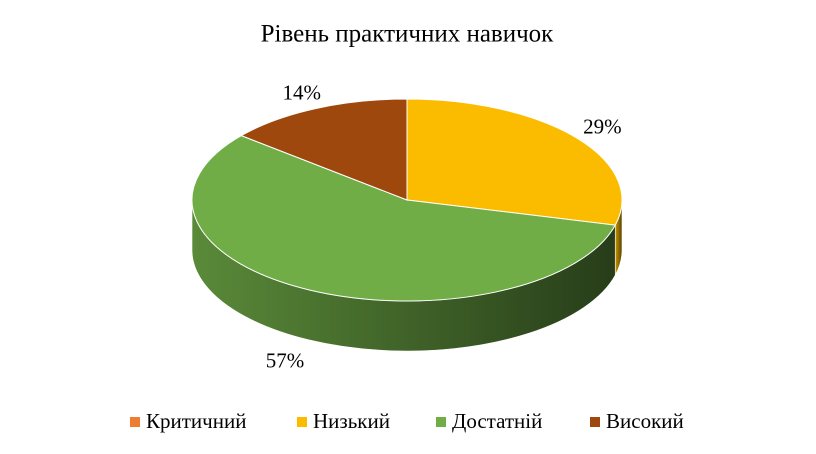 This screenshot has height=454, width=816. What do you see at coordinates (408, 34) in the screenshot?
I see `chart-title: Рівень практичних навичок` at bounding box center [408, 34].